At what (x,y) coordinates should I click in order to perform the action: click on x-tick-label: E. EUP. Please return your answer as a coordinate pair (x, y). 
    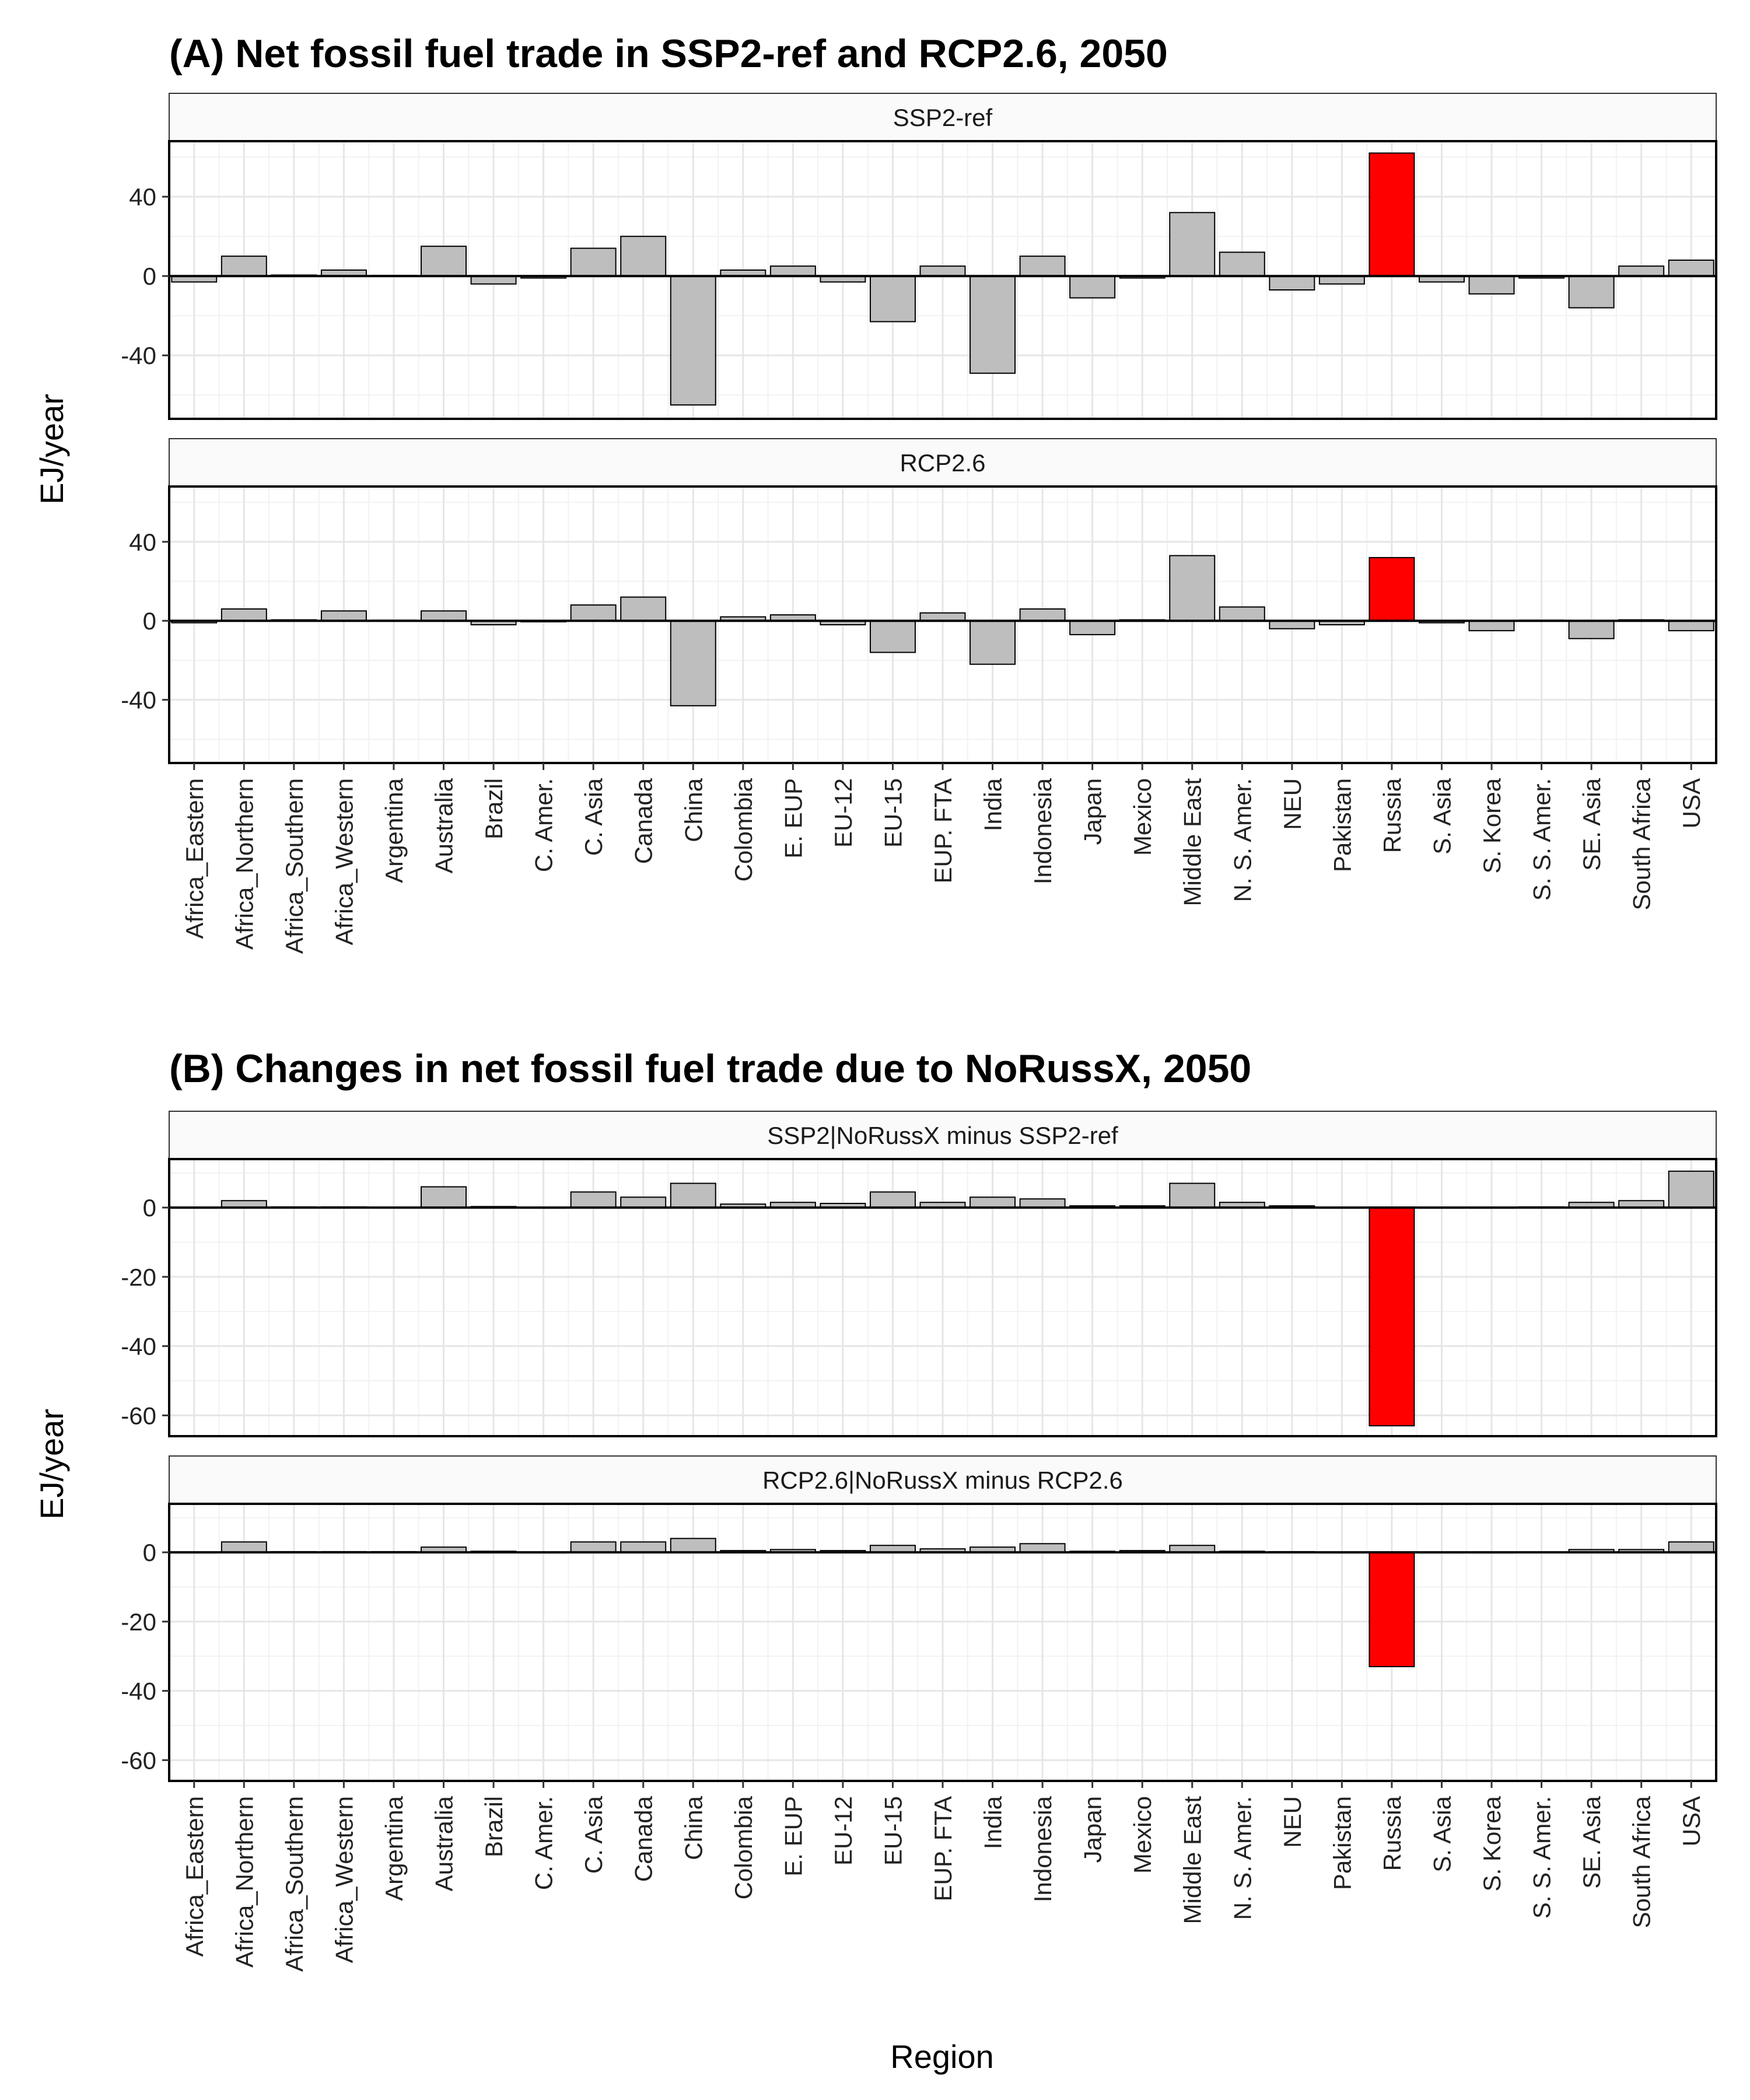
    Looking at the image, I should click on (793, 1836).